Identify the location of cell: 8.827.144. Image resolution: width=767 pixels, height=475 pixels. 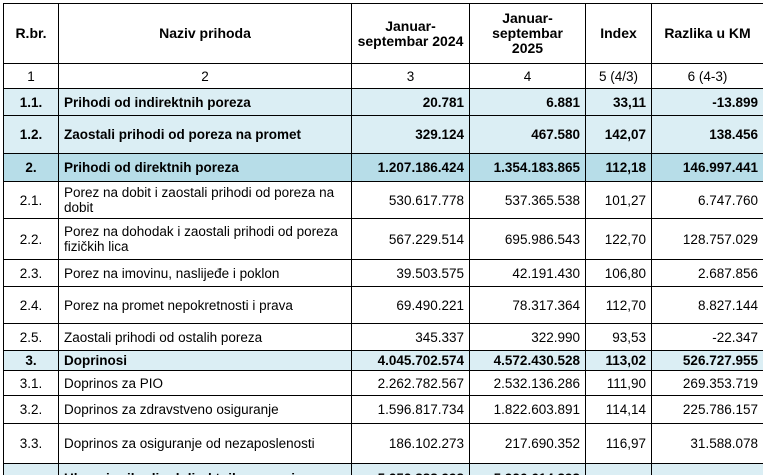
(707, 305).